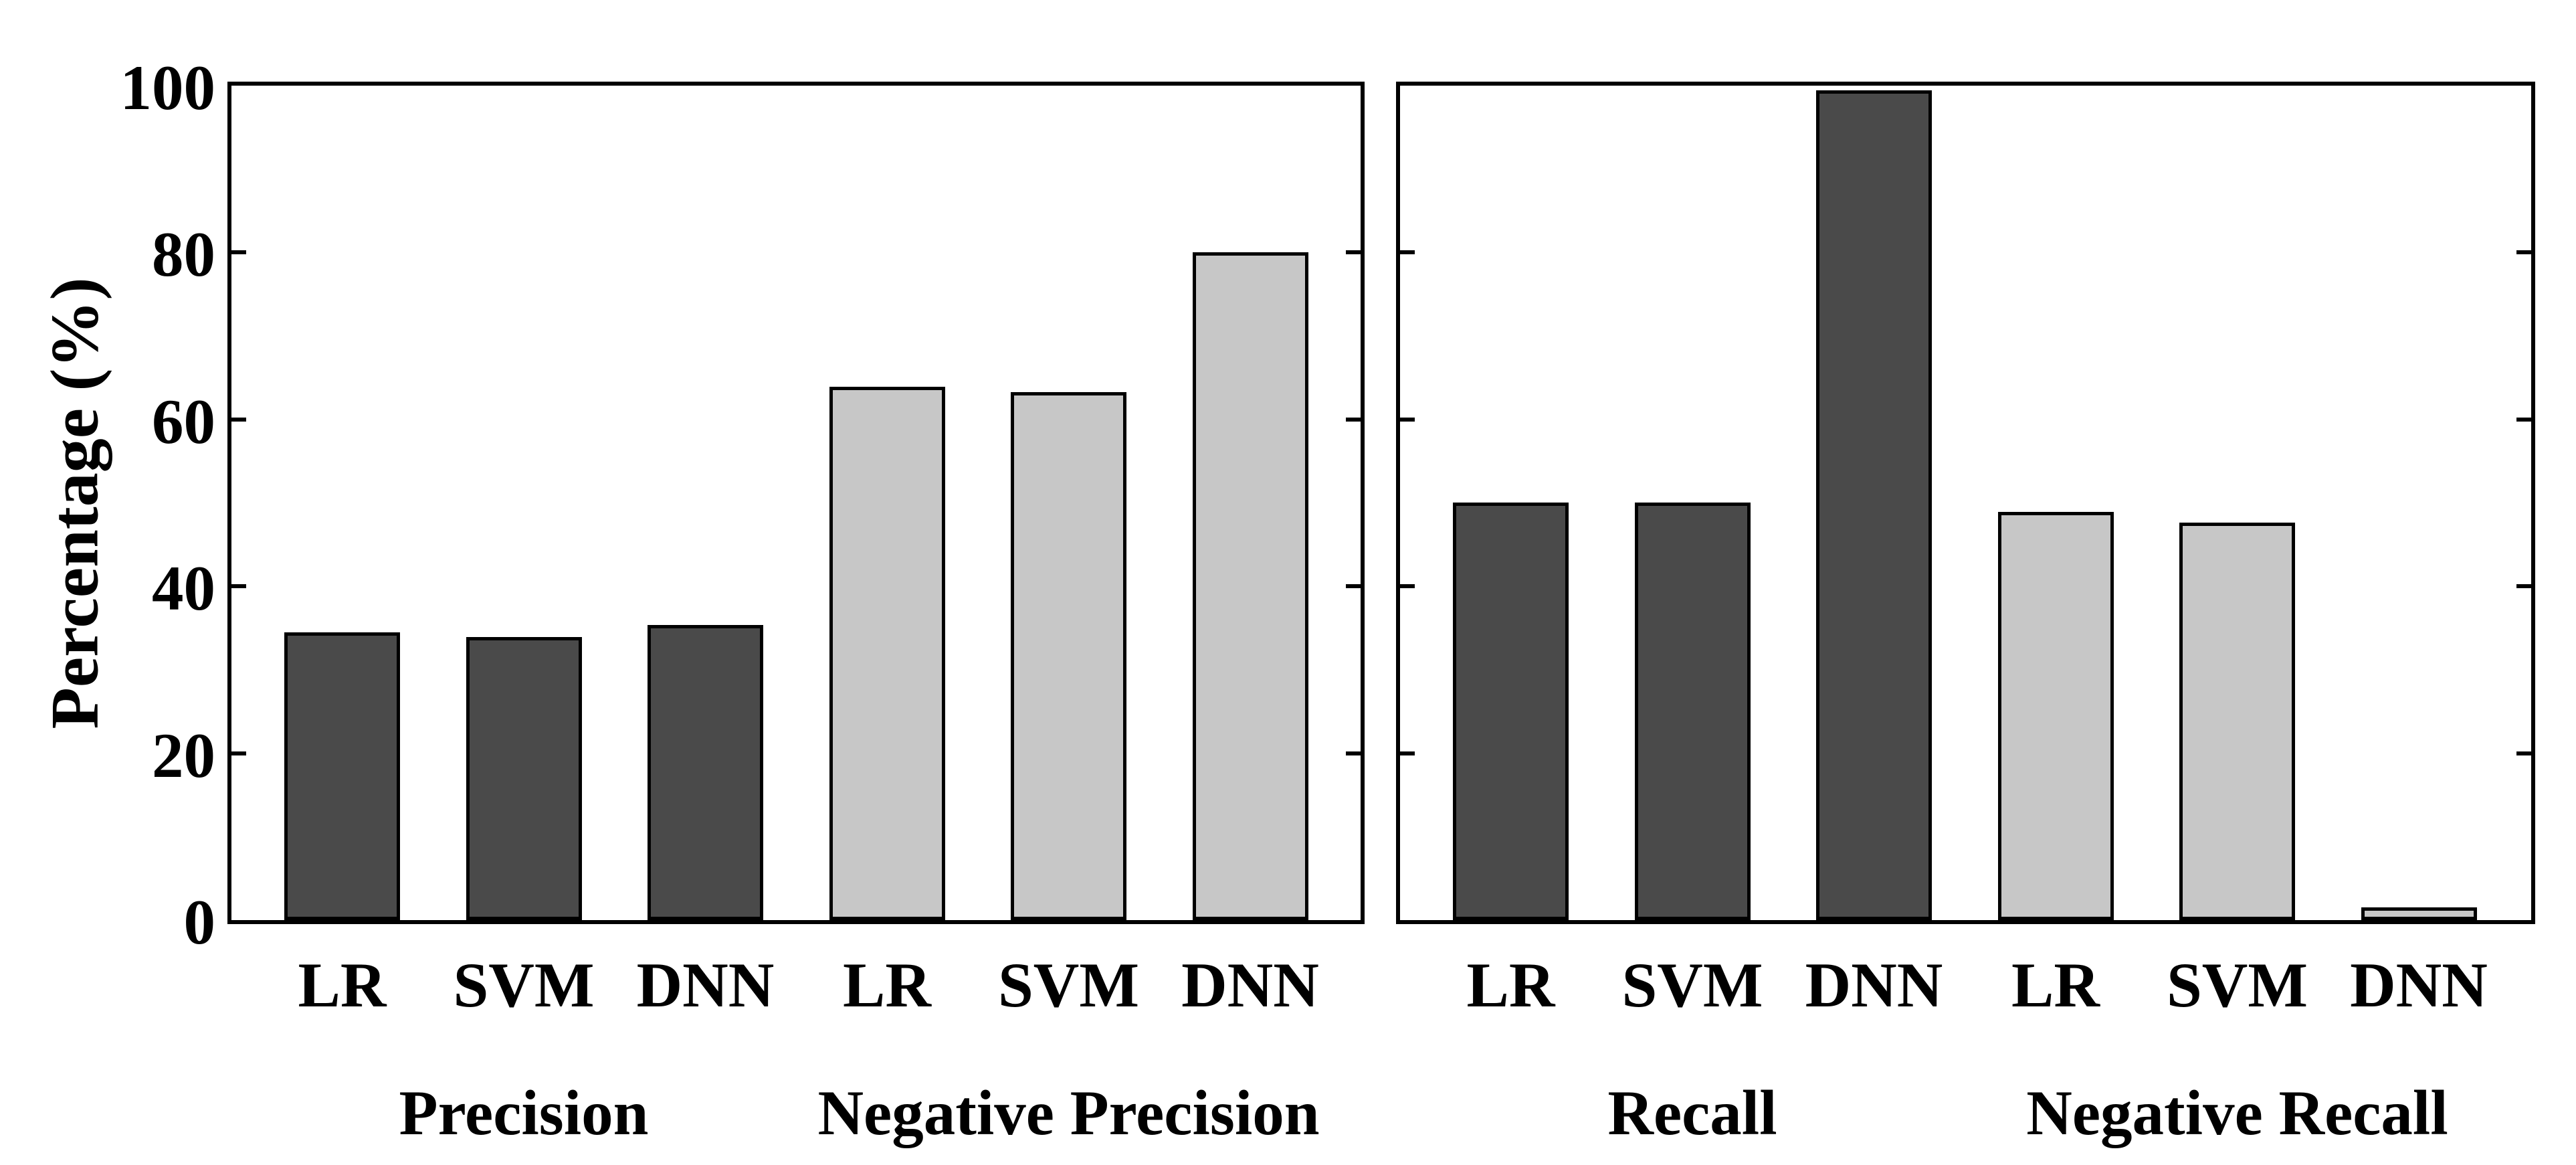 The image size is (2576, 1165). Describe the element at coordinates (183, 755) in the screenshot. I see `y-tick-label: 20` at that location.